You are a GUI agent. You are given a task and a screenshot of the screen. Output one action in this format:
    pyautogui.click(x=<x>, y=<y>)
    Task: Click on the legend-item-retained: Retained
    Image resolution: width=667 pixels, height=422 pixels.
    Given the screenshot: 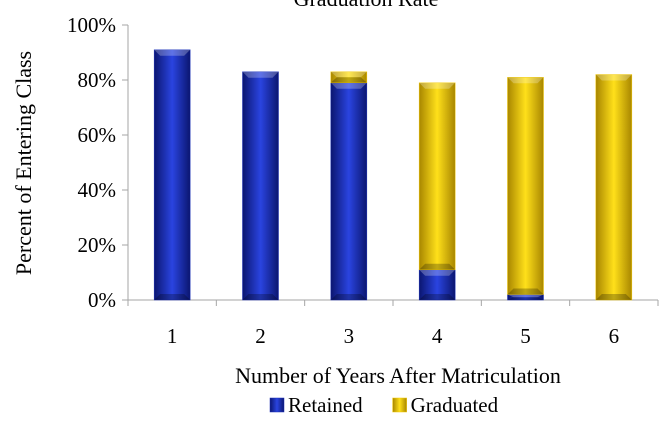 What is the action you would take?
    pyautogui.click(x=316, y=405)
    